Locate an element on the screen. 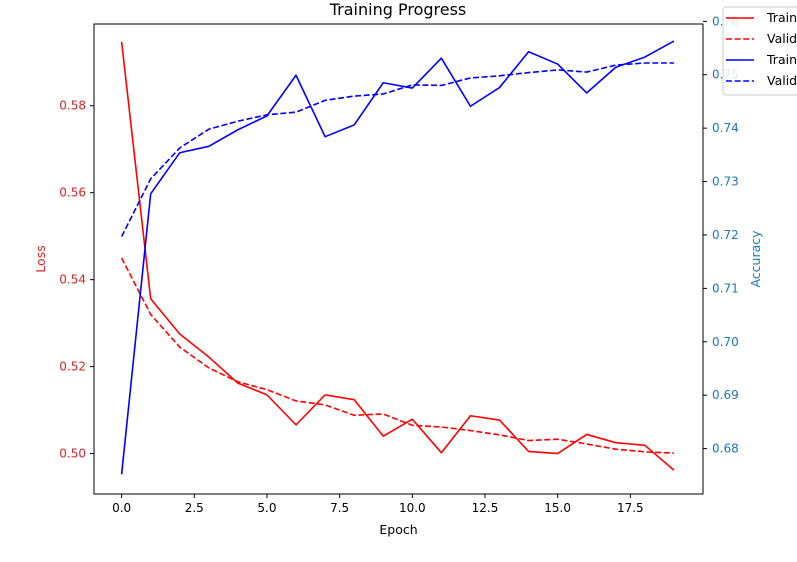 The height and width of the screenshot is (562, 797). x-axis-ticks: 0.0 2.5 5.0 7.5 10.0 12.5 15.0 17.5 is located at coordinates (378, 504).